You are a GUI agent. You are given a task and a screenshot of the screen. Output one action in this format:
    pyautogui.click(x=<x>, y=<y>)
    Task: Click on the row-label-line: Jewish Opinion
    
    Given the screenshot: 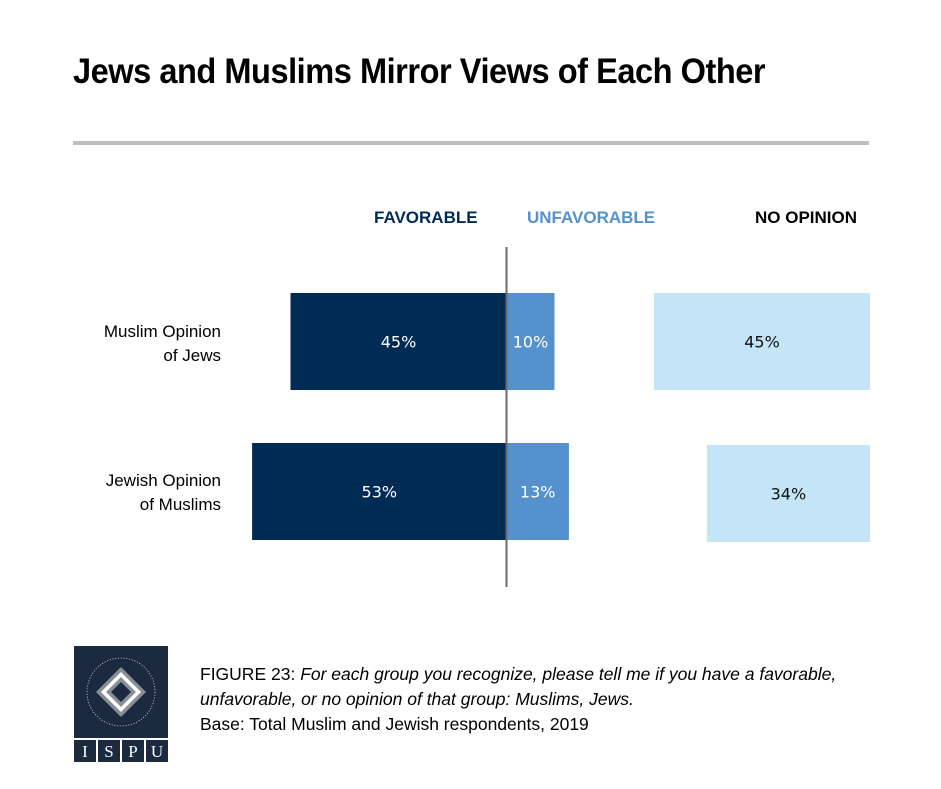 What is the action you would take?
    pyautogui.click(x=163, y=480)
    